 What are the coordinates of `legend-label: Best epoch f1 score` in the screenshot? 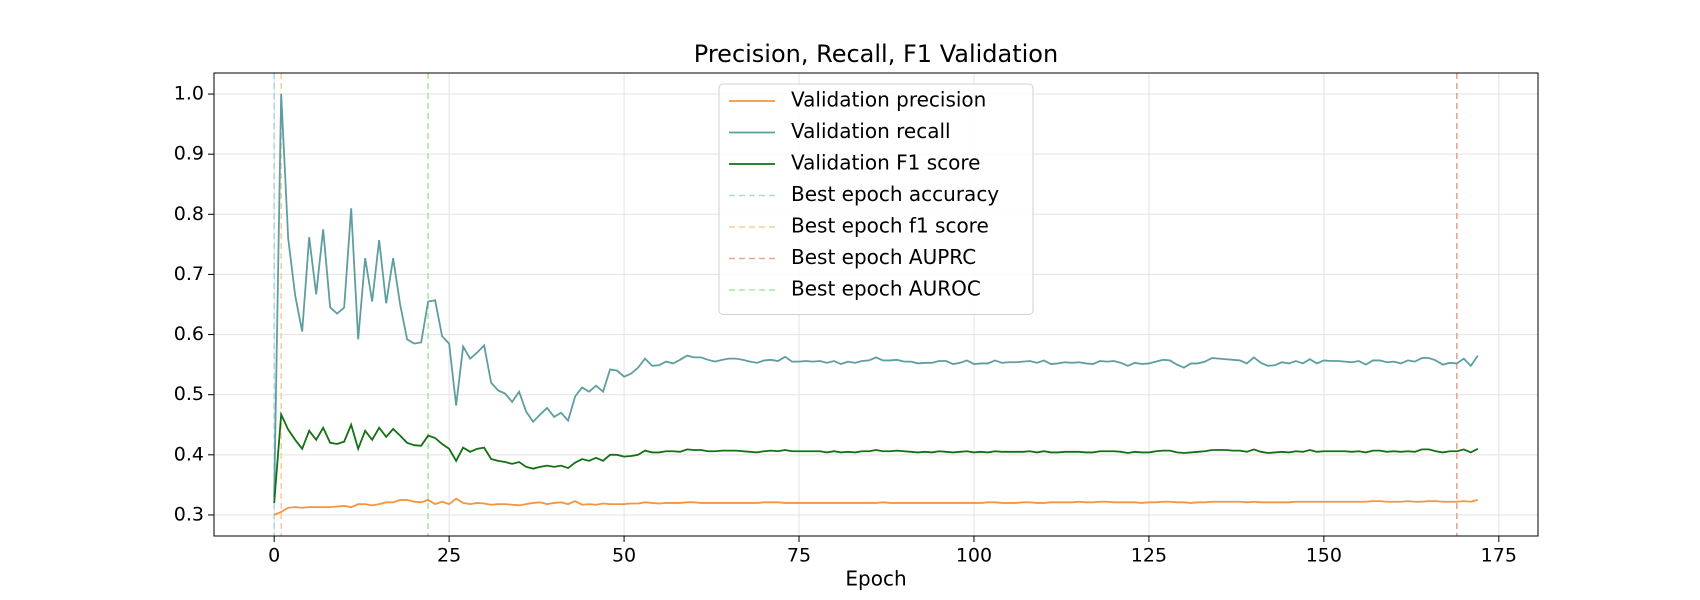 It's located at (890, 226).